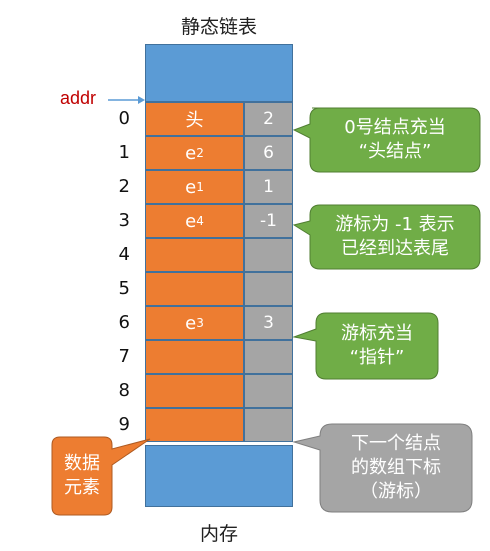 The image size is (490, 551). I want to click on callout-data-element-shape, so click(101, 476).